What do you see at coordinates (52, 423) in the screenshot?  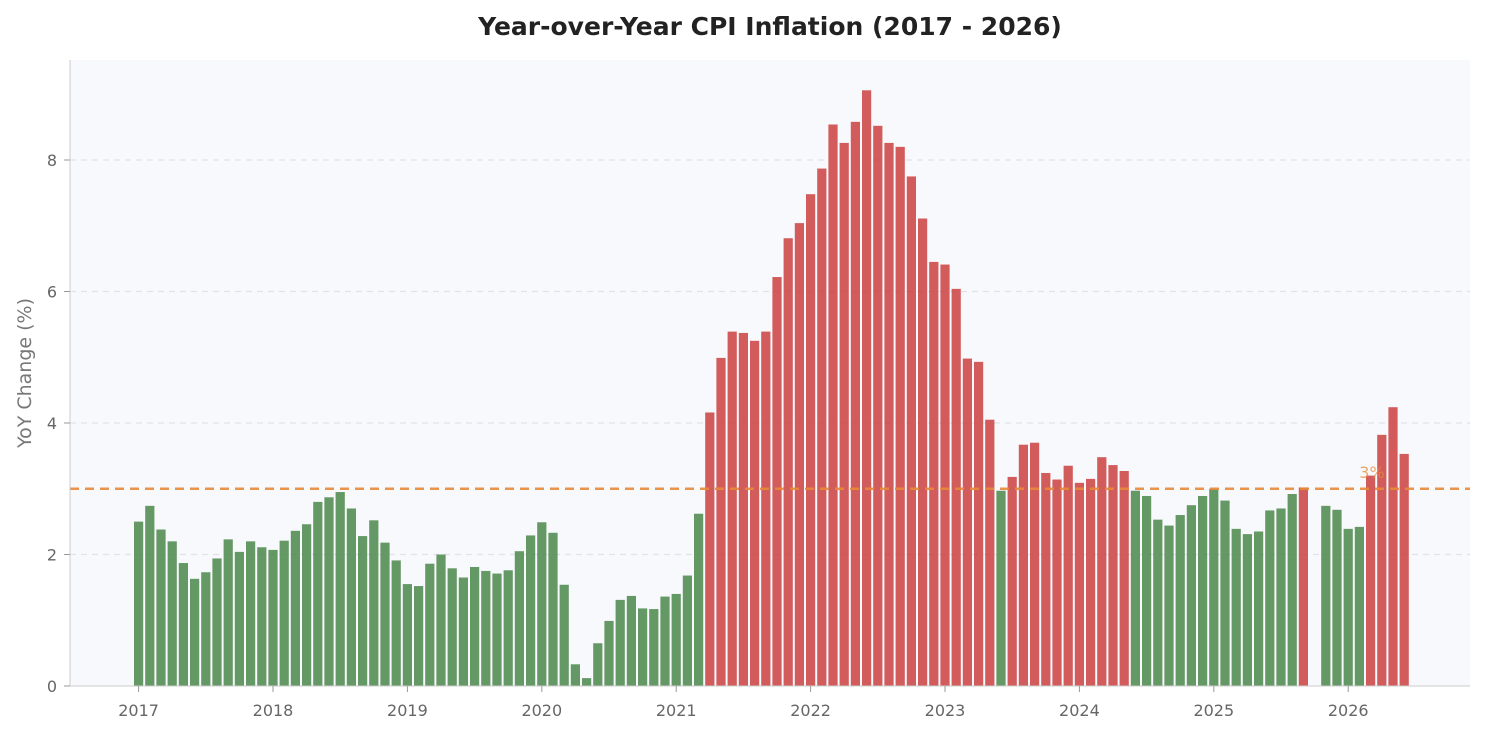 I see `y-tick-label: 4` at bounding box center [52, 423].